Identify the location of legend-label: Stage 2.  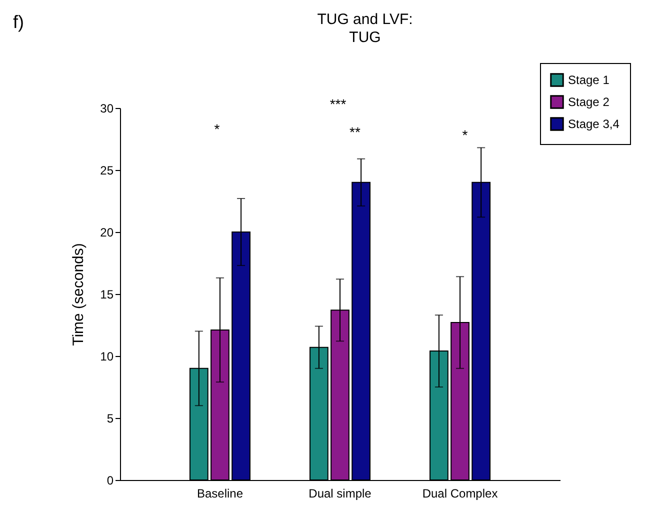
(589, 102).